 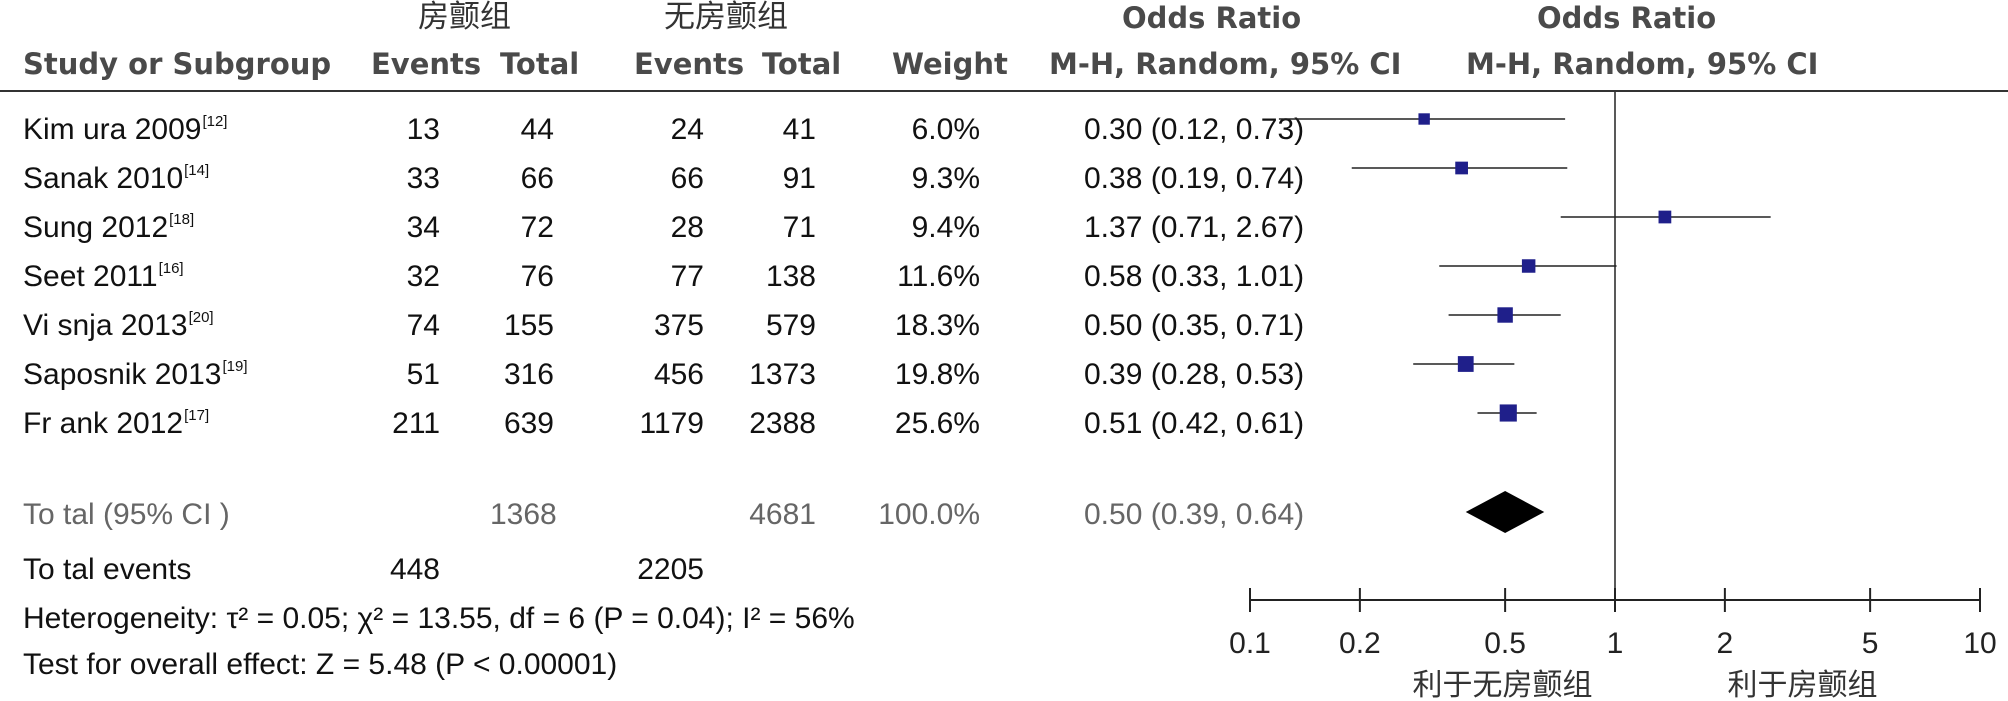 I want to click on or-ci-cell: 0.39 (0.28, 0.53), so click(x=1194, y=374).